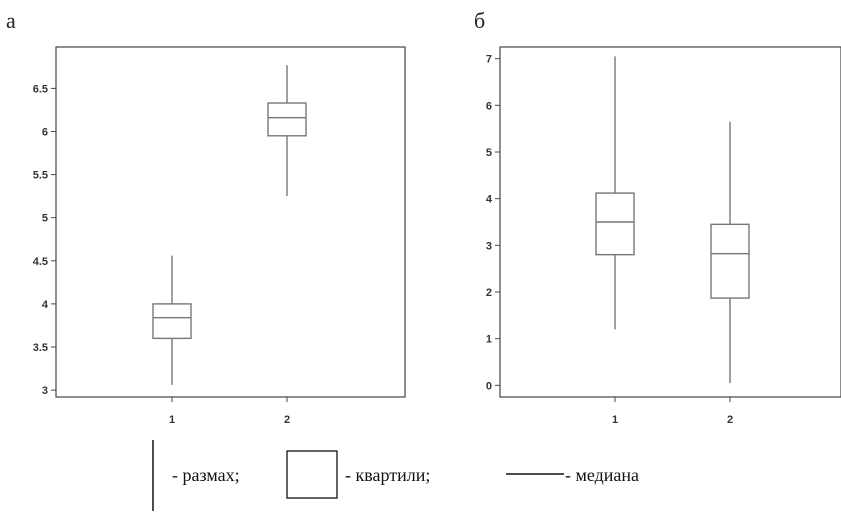 This screenshot has width=841, height=512. Describe the element at coordinates (40, 348) in the screenshot. I see `y-tick-label: 3.5` at that location.